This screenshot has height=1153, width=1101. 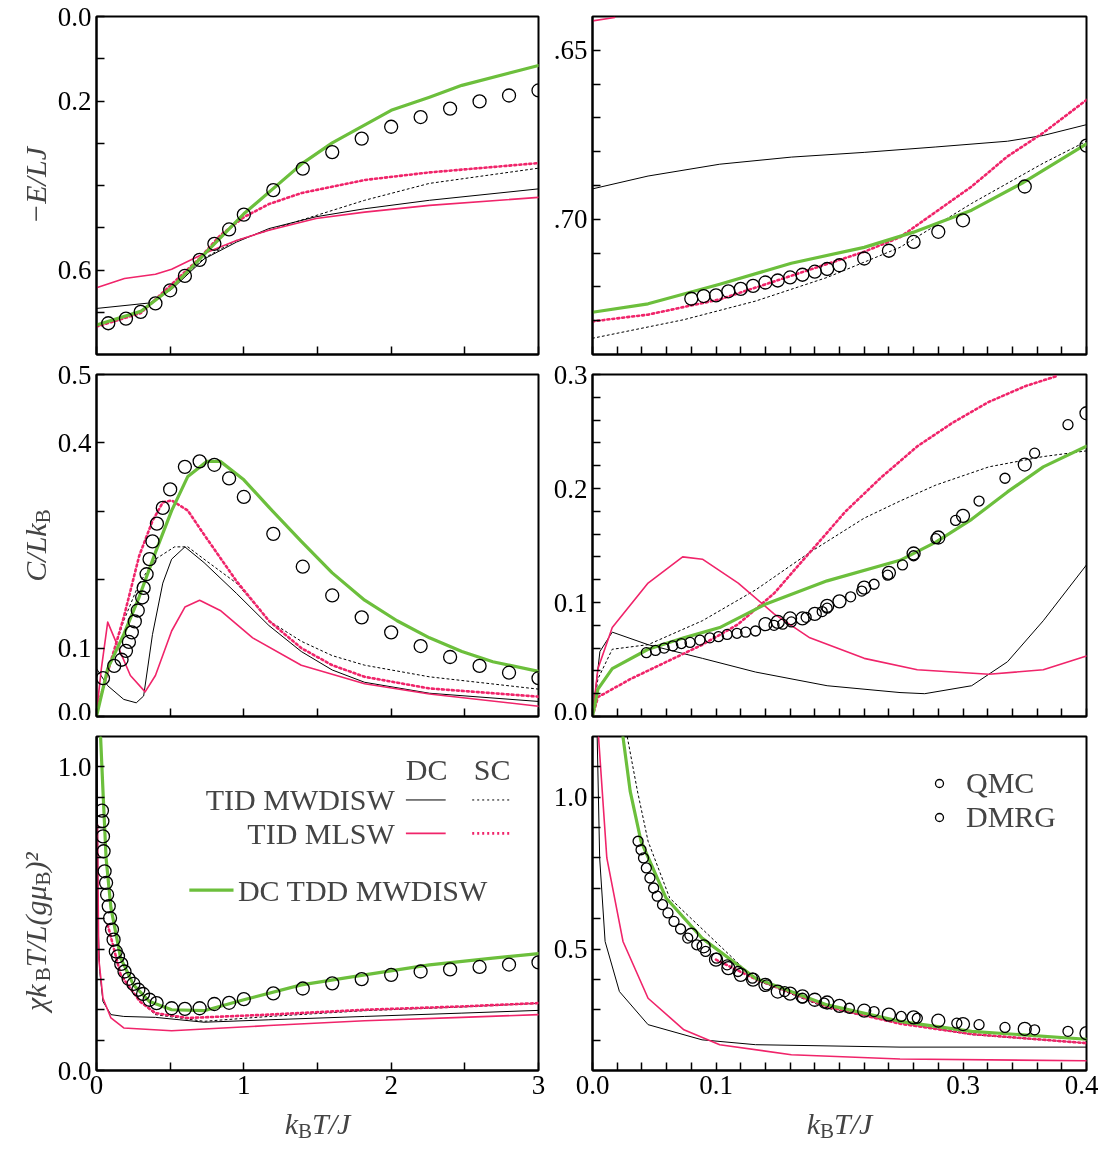 I want to click on y-tick-label: 0.0, so click(x=74, y=16).